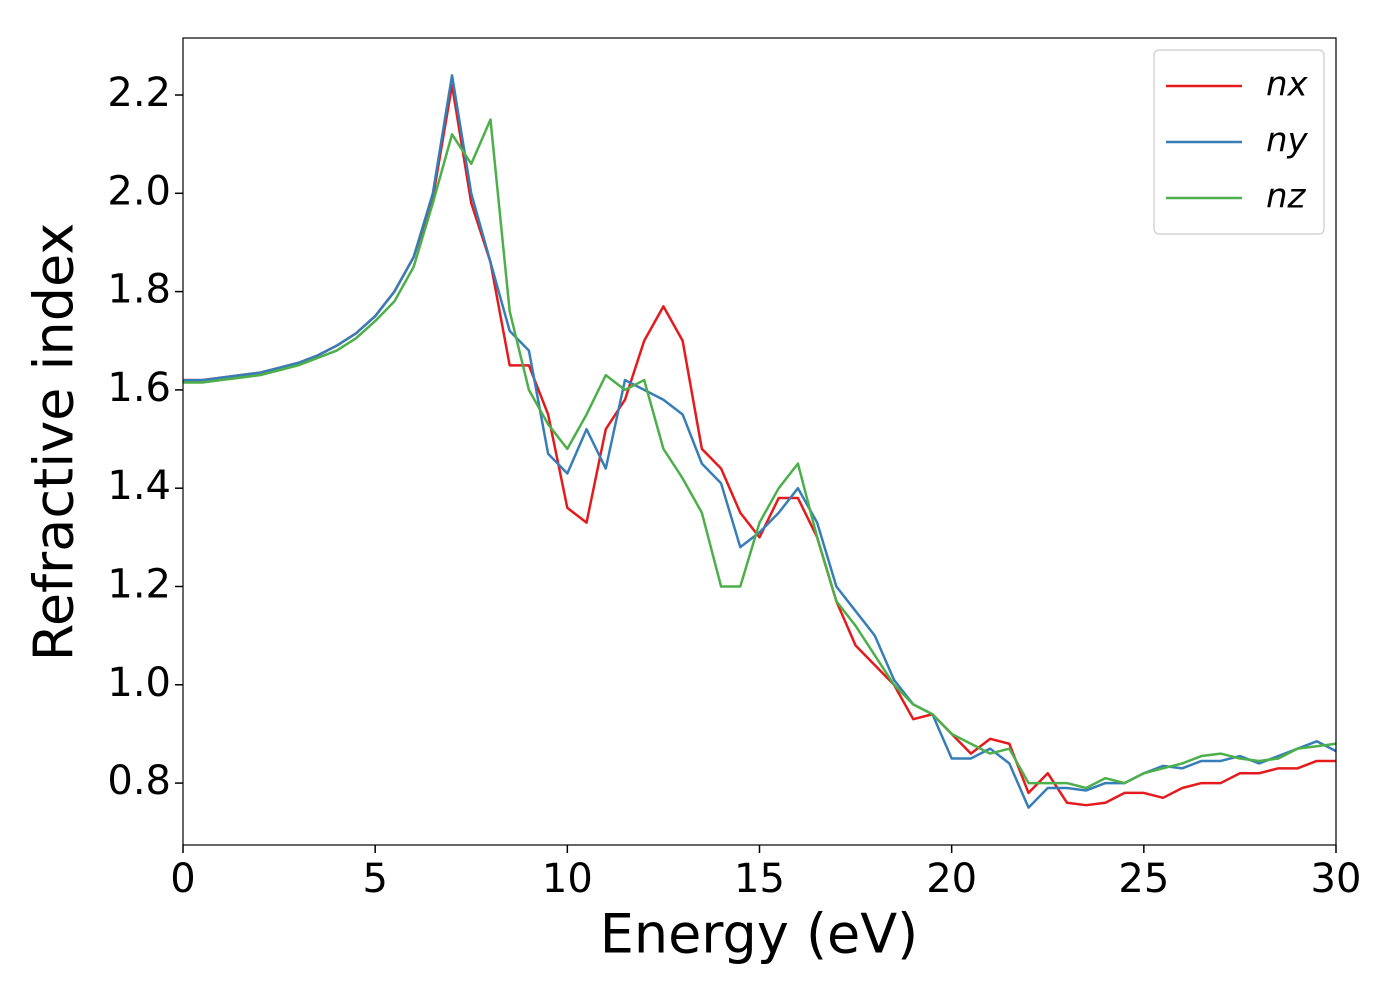 The height and width of the screenshot is (1004, 1400). I want to click on y-tick-label: 2.0, so click(139, 191).